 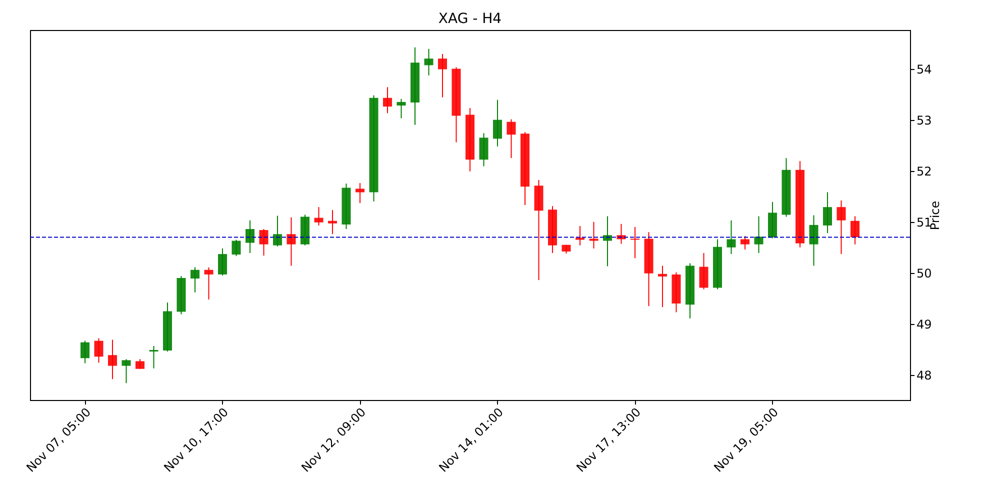 I want to click on y-tick-label: 49, so click(x=924, y=324).